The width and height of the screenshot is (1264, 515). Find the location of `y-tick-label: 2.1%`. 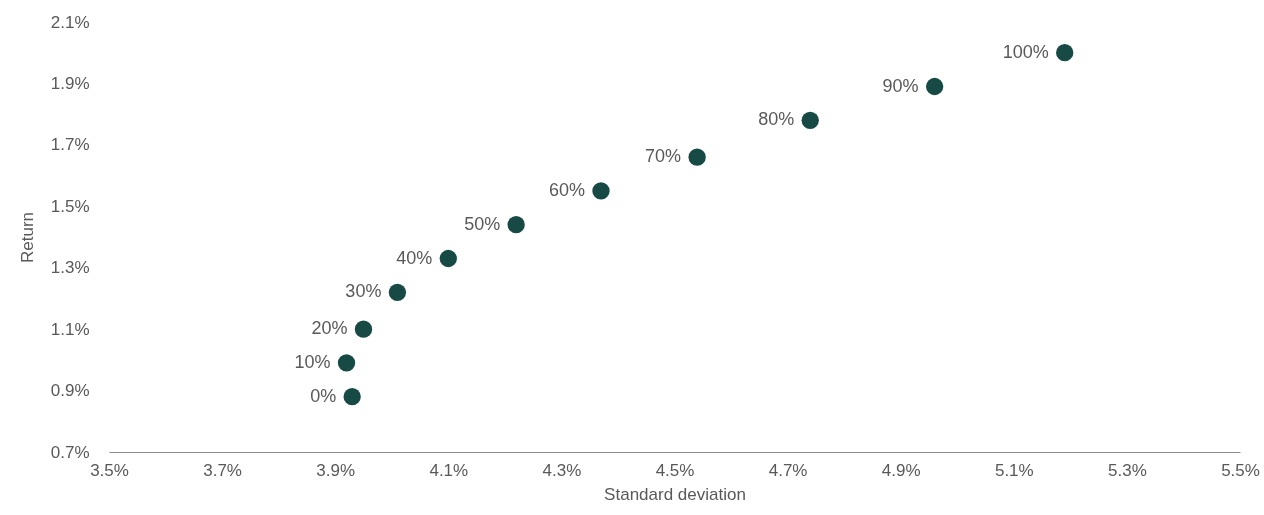

y-tick-label: 2.1% is located at coordinates (70, 22).